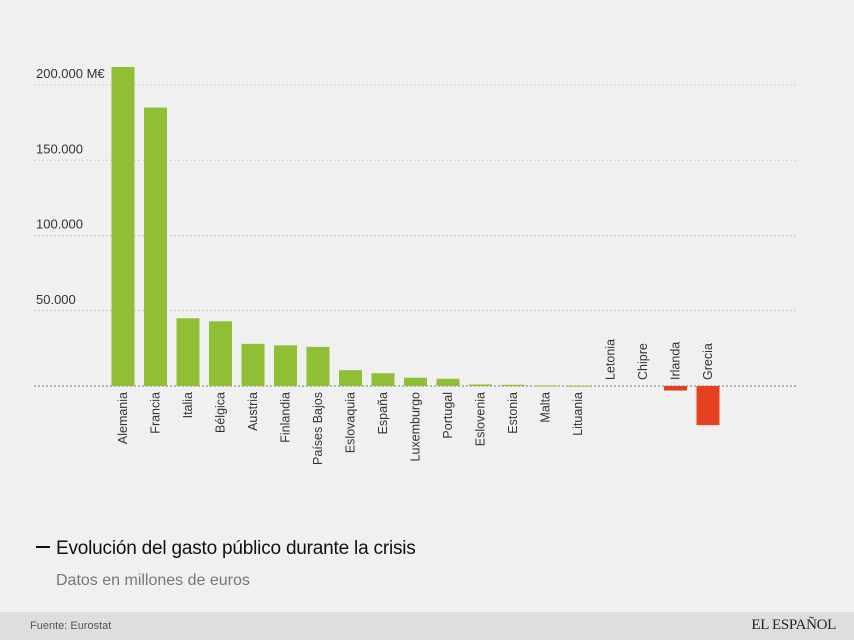  I want to click on category-label: Luxemburgo, so click(416, 427).